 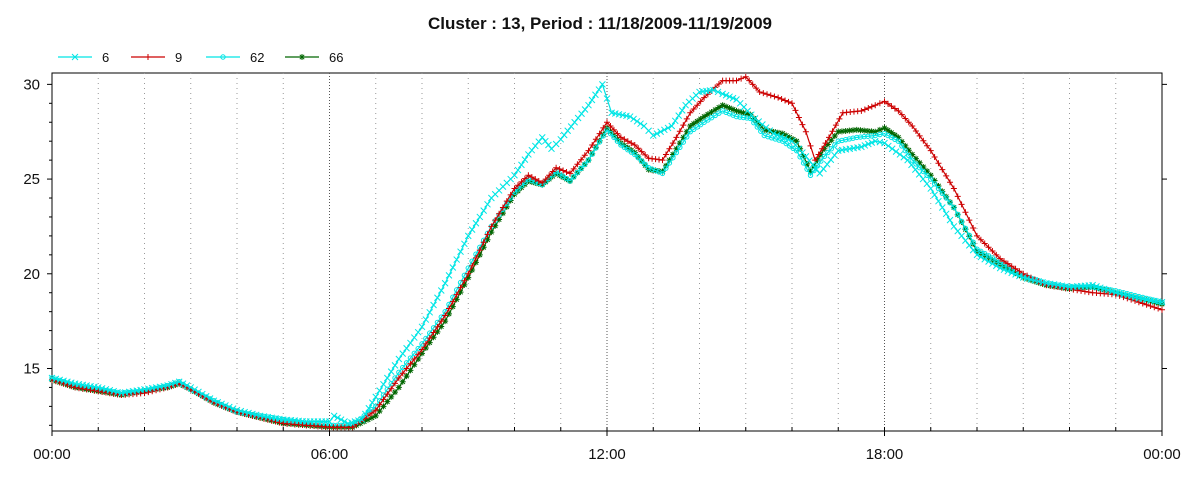 What do you see at coordinates (52, 454) in the screenshot?
I see `x-tick-label: 00:00` at bounding box center [52, 454].